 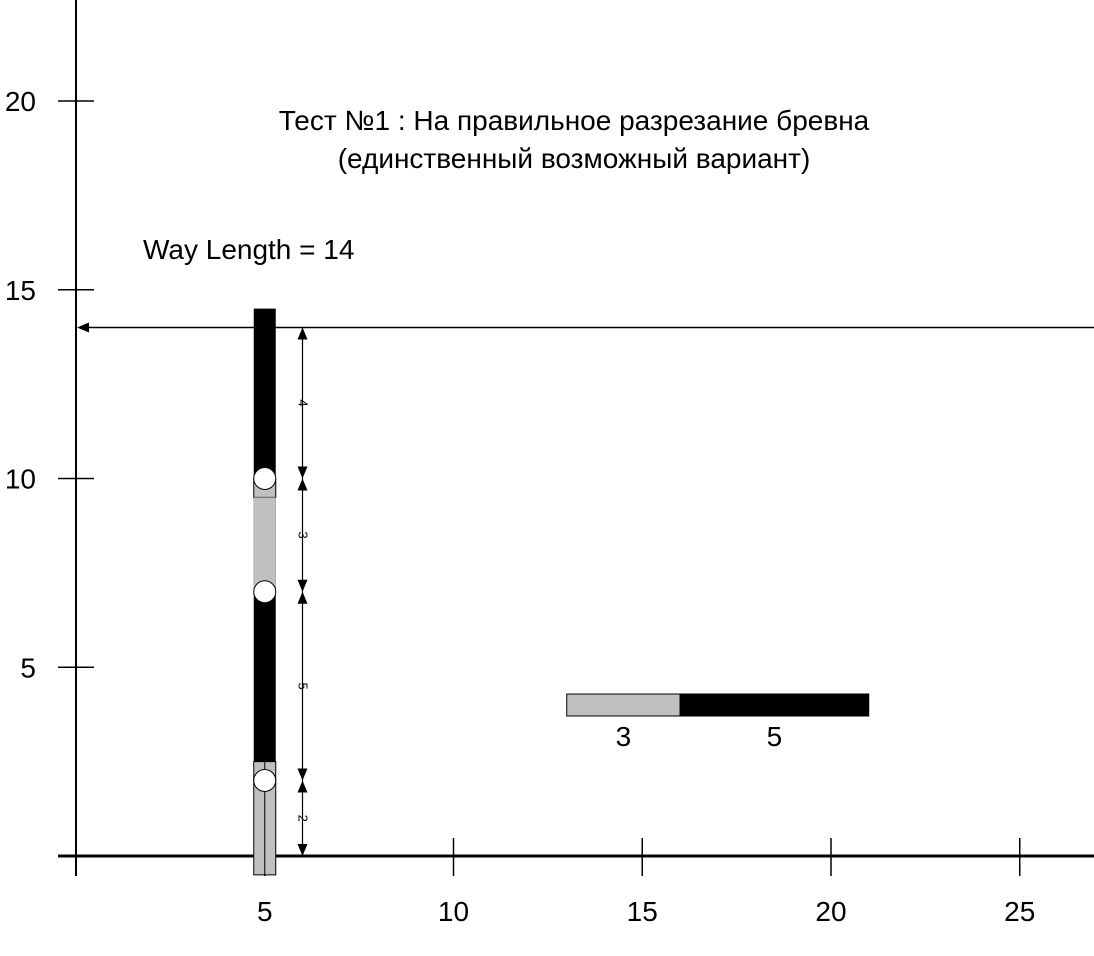 I want to click on legend-label-2: 5, so click(x=775, y=736).